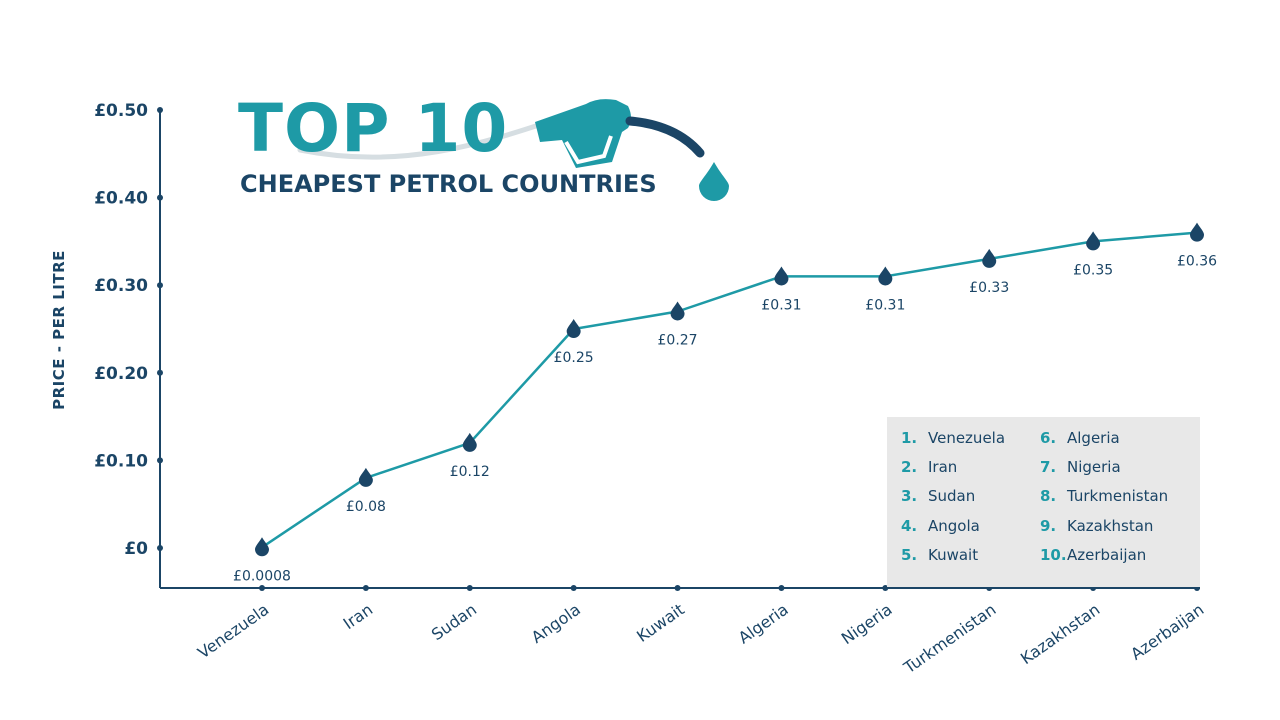  What do you see at coordinates (454, 622) in the screenshot?
I see `x-tick-label: Sudan` at bounding box center [454, 622].